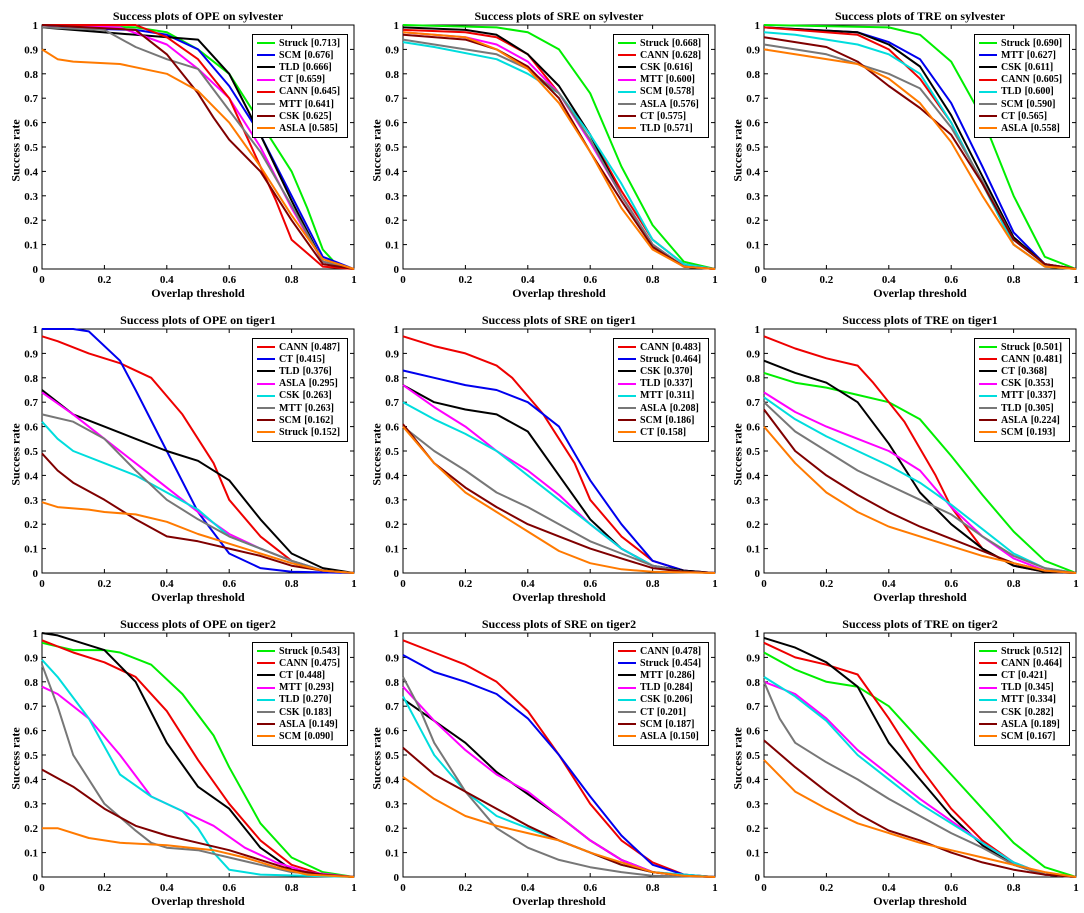 The width and height of the screenshot is (1084, 913). What do you see at coordinates (1041, 432) in the screenshot?
I see `legend-series-score: [0.193]` at bounding box center [1041, 432].